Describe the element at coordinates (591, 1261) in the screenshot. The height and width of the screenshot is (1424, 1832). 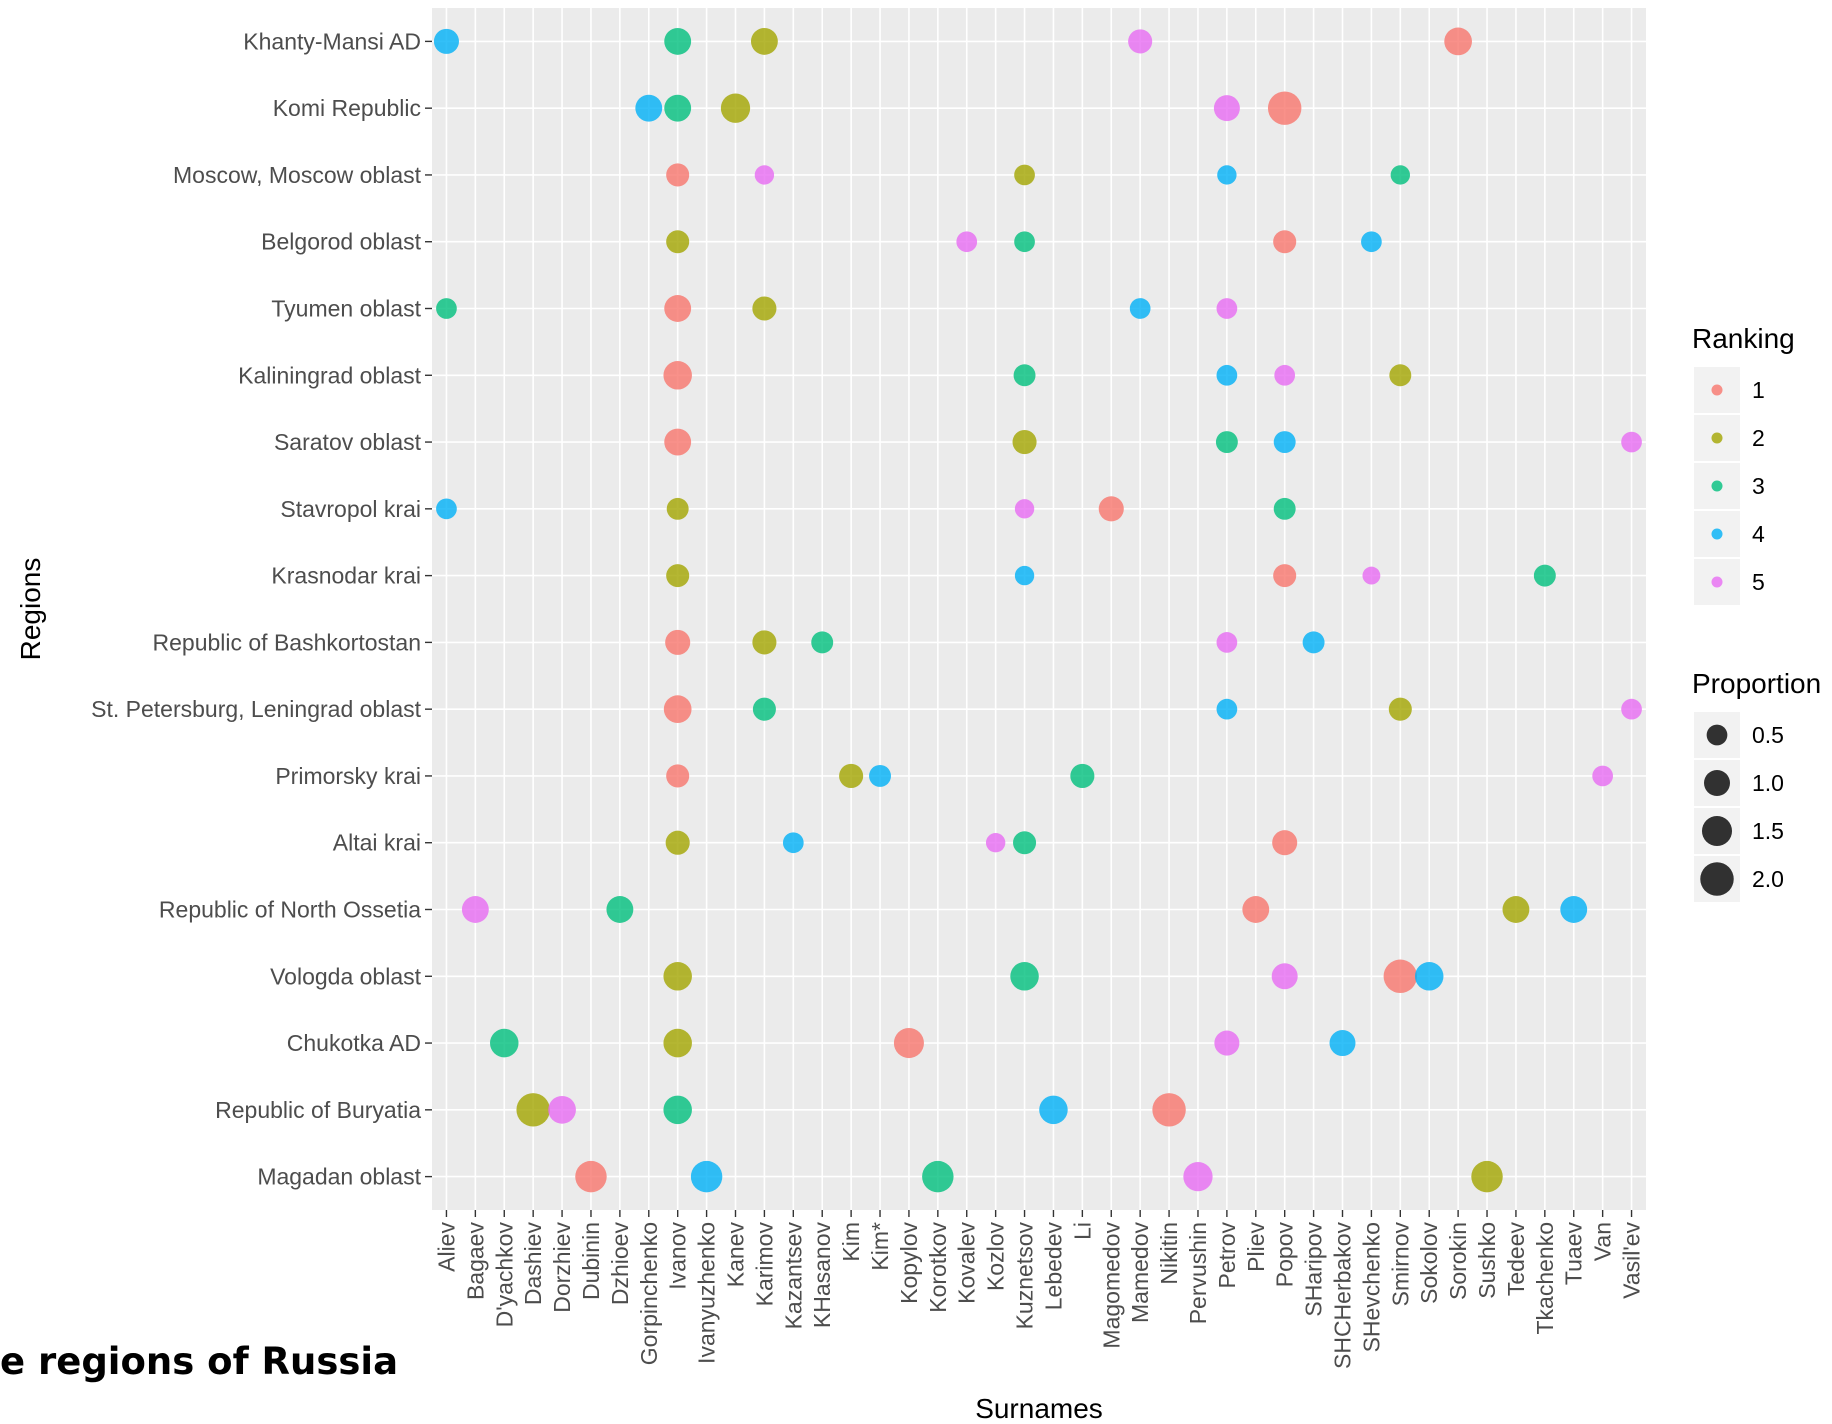
I see `x-tick-label: Dubinin` at that location.